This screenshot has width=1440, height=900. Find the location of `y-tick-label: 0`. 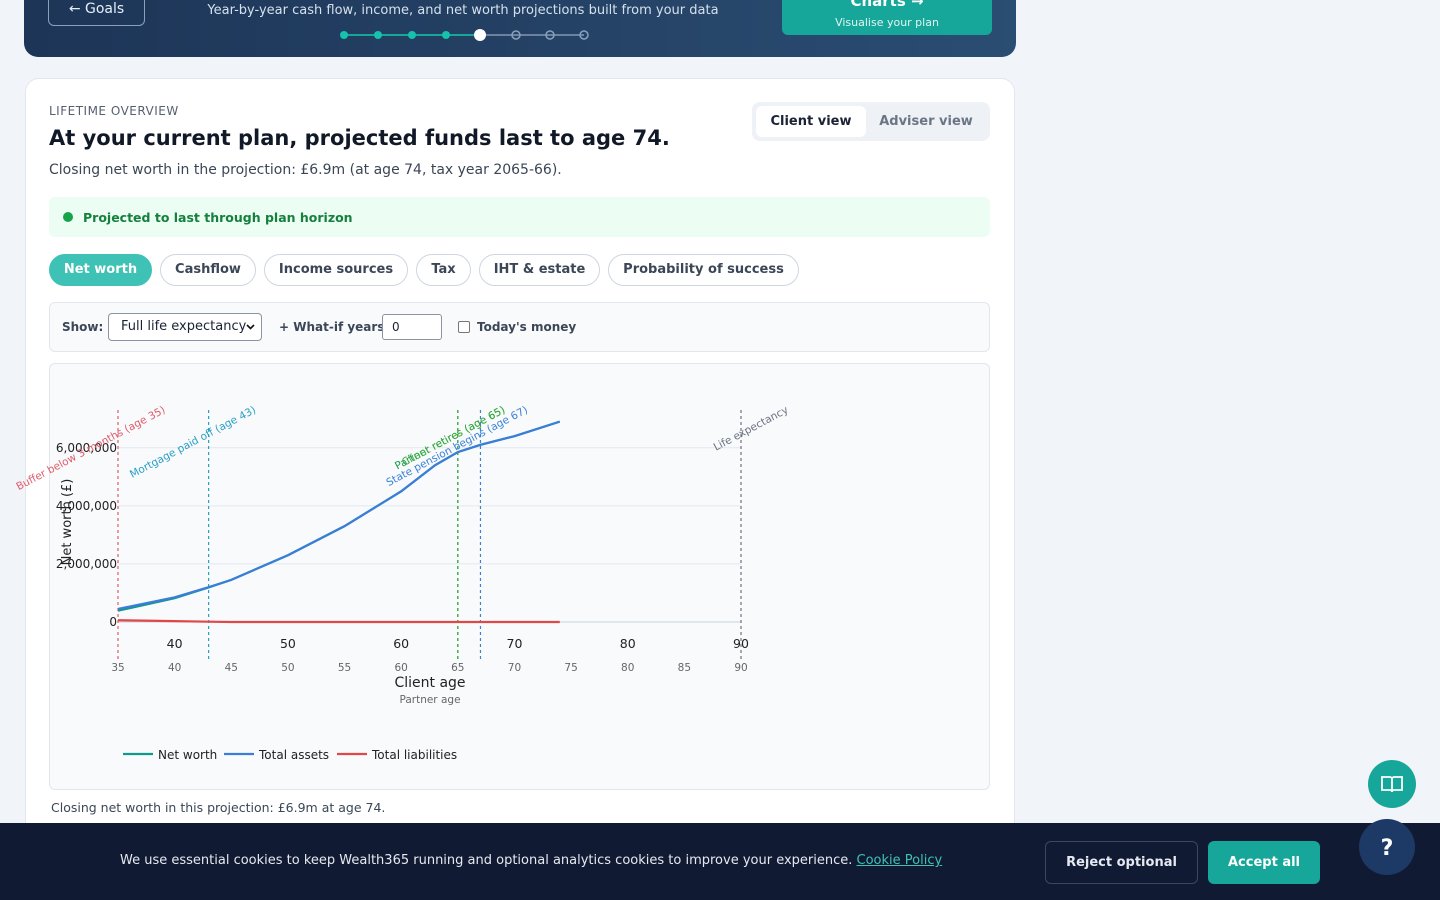

y-tick-label: 0 is located at coordinates (113, 622).